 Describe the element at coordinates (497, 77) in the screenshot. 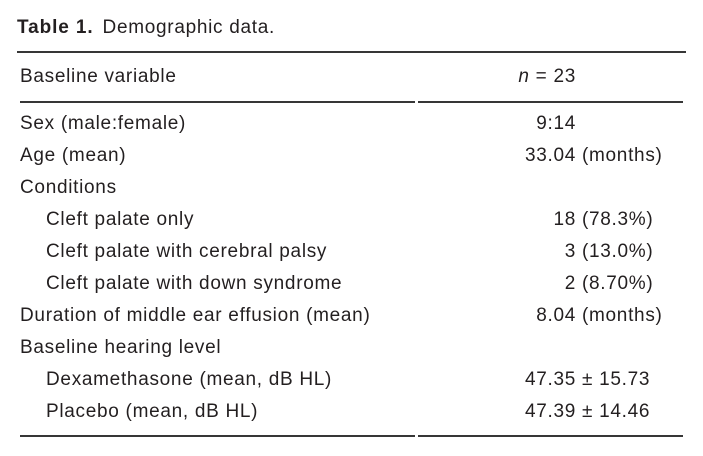

I see `n-equals-23: n = 23` at that location.